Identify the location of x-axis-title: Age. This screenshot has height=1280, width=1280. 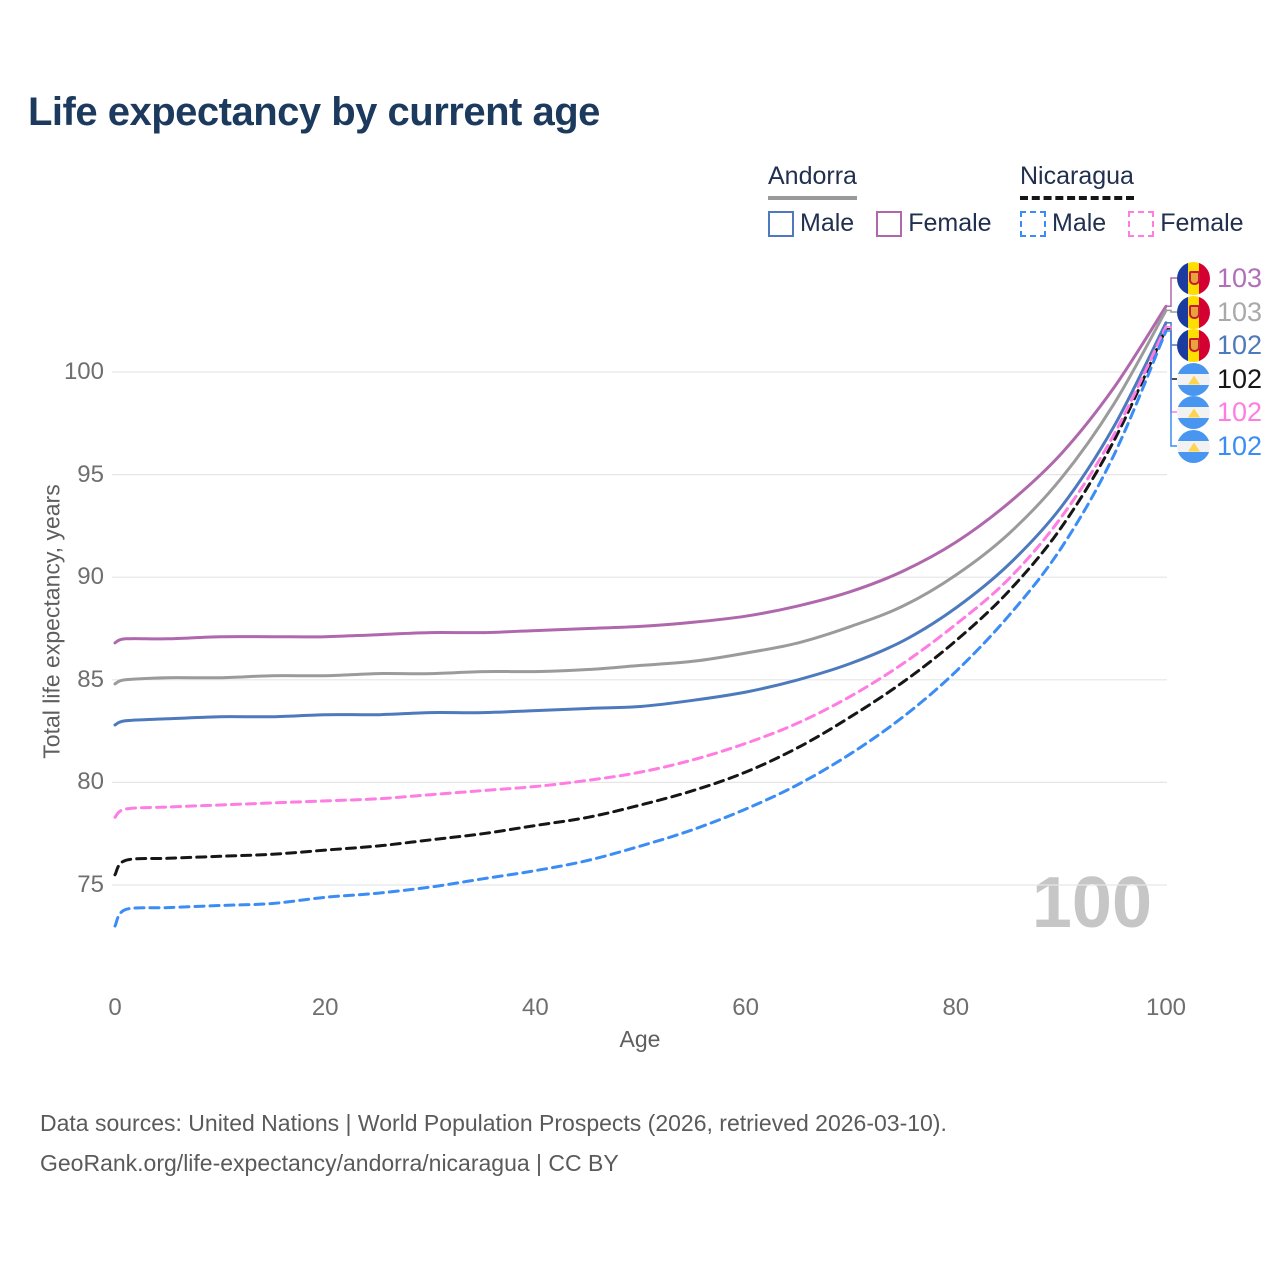
(640, 1039).